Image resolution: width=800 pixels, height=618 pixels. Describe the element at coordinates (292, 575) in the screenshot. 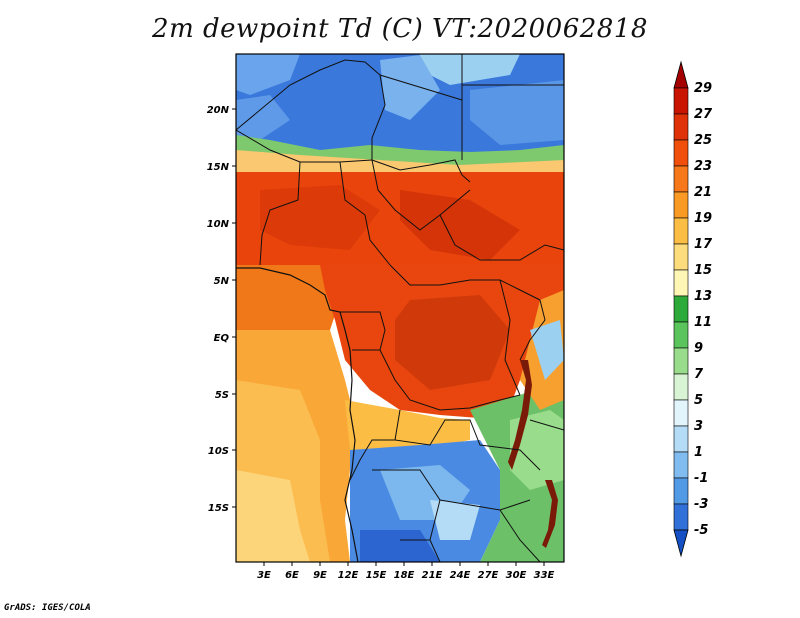

I see `lon-label: 6E` at that location.